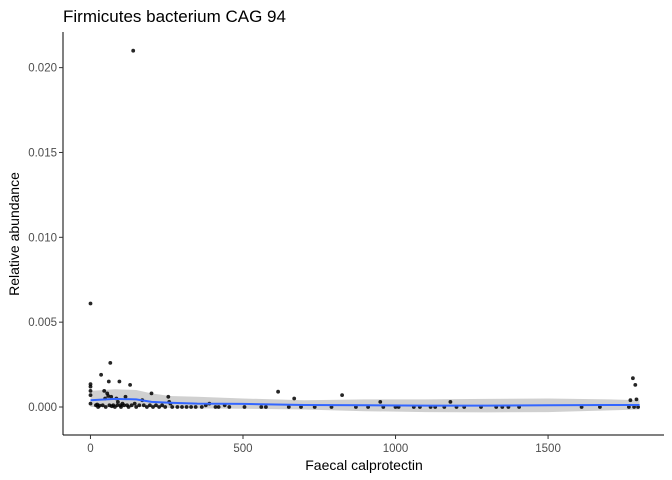 The height and width of the screenshot is (480, 672). I want to click on x-tick-label: 1500, so click(548, 449).